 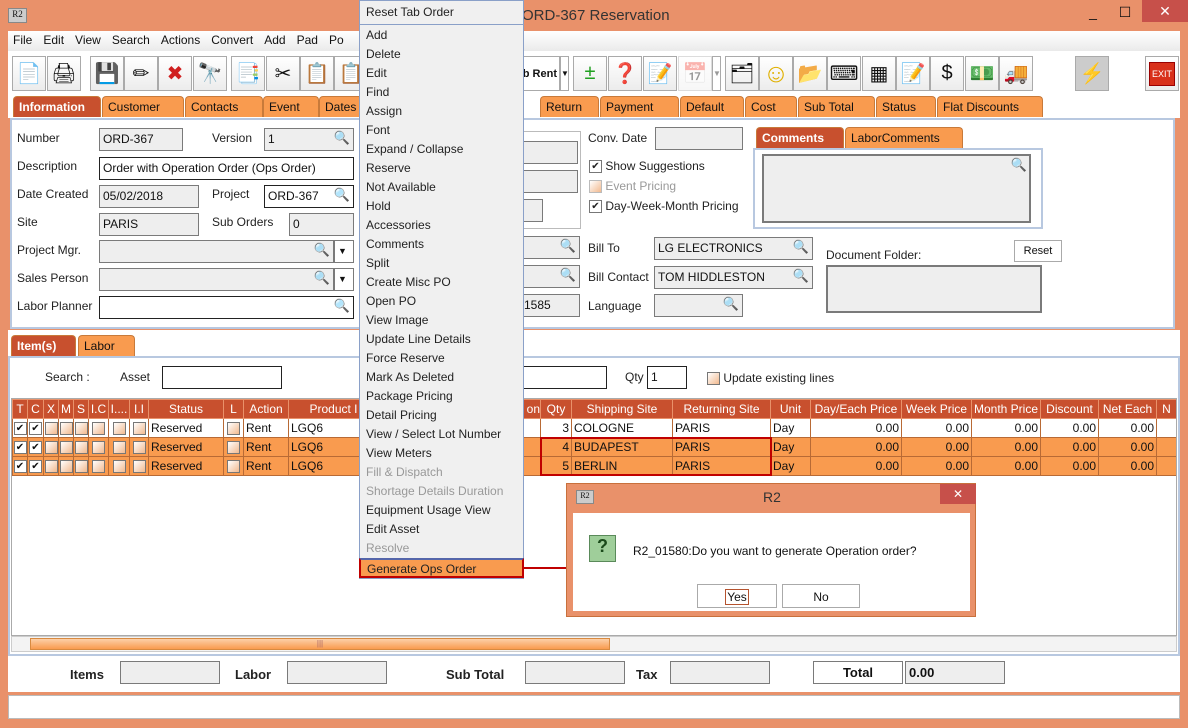 What do you see at coordinates (88, 40) in the screenshot?
I see `menu-view: View` at bounding box center [88, 40].